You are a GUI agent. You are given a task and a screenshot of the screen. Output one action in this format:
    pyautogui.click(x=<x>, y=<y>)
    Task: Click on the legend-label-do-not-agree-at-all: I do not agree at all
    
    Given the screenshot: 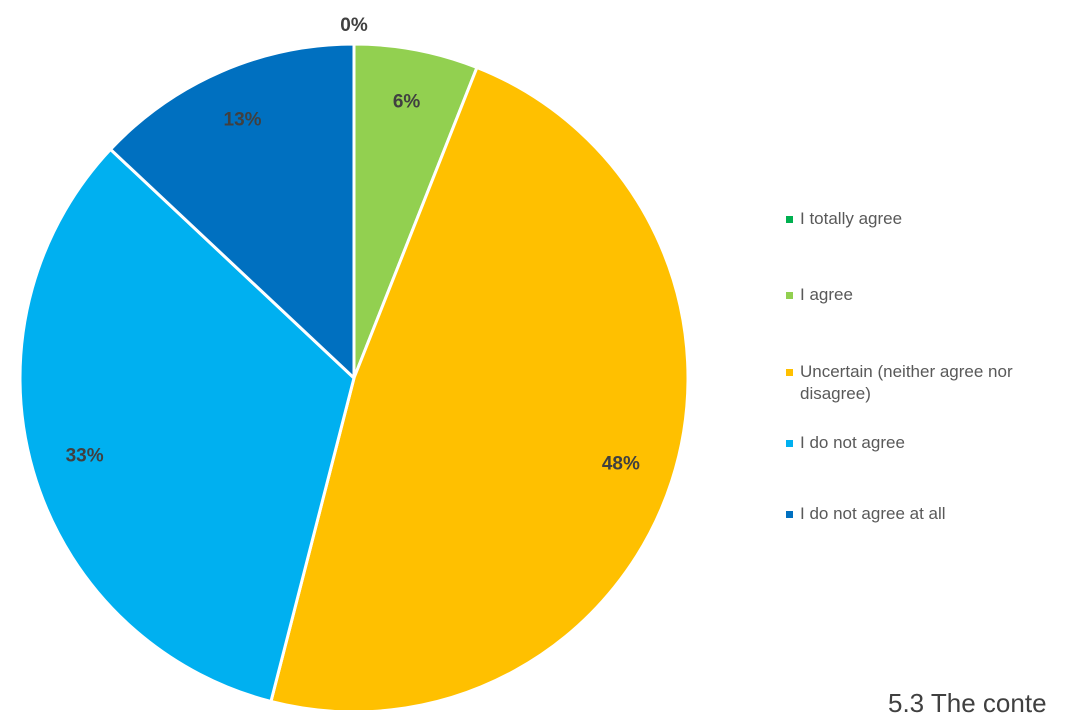 What is the action you would take?
    pyautogui.click(x=873, y=513)
    